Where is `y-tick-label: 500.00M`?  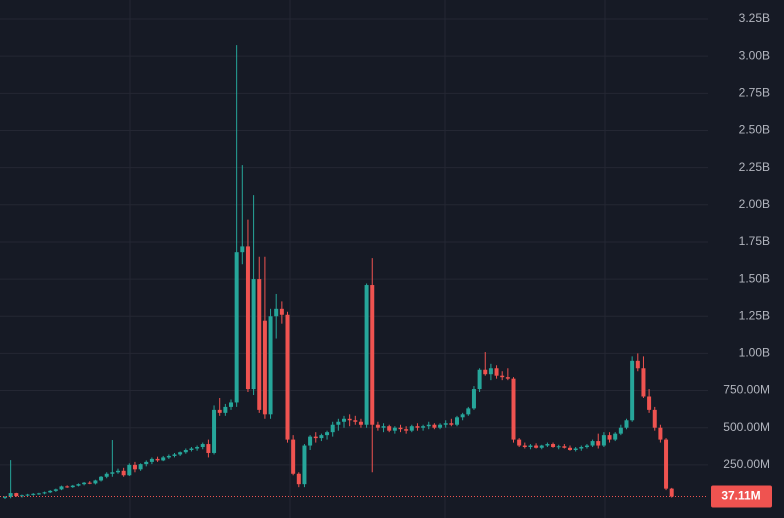 y-tick-label: 500.00M is located at coordinates (746, 427).